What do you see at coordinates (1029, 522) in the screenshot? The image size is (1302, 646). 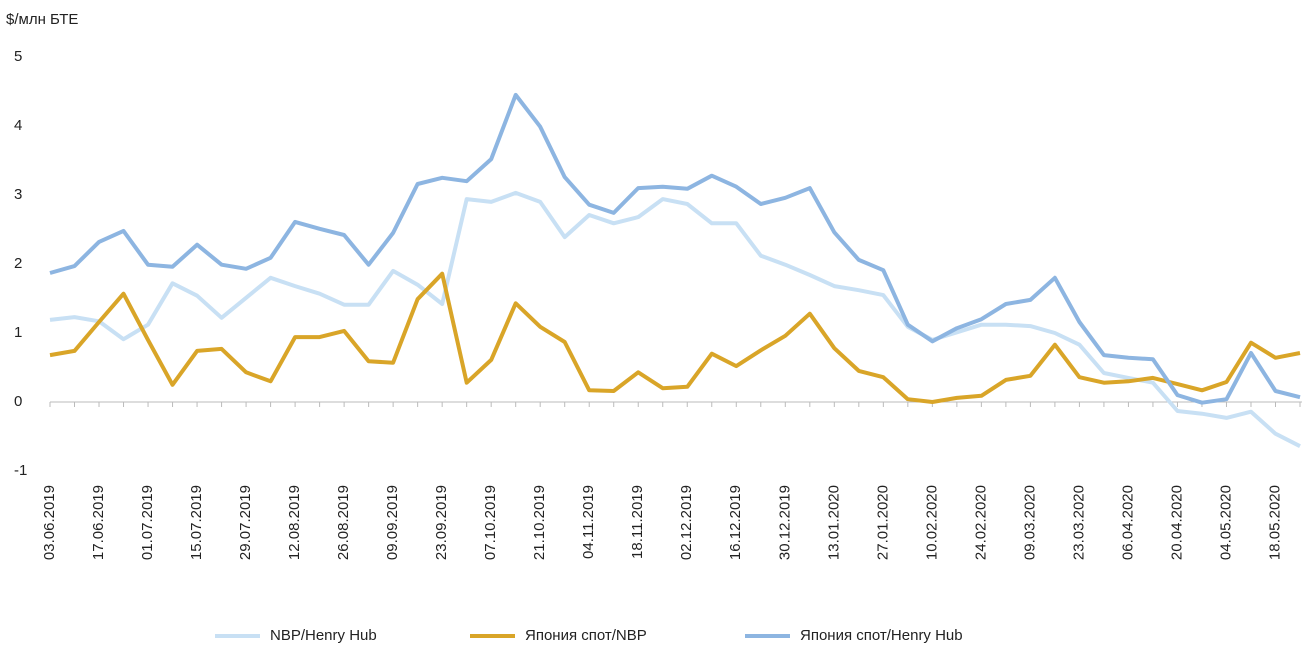 I see `x-tick-label: 09.03.2020` at bounding box center [1029, 522].